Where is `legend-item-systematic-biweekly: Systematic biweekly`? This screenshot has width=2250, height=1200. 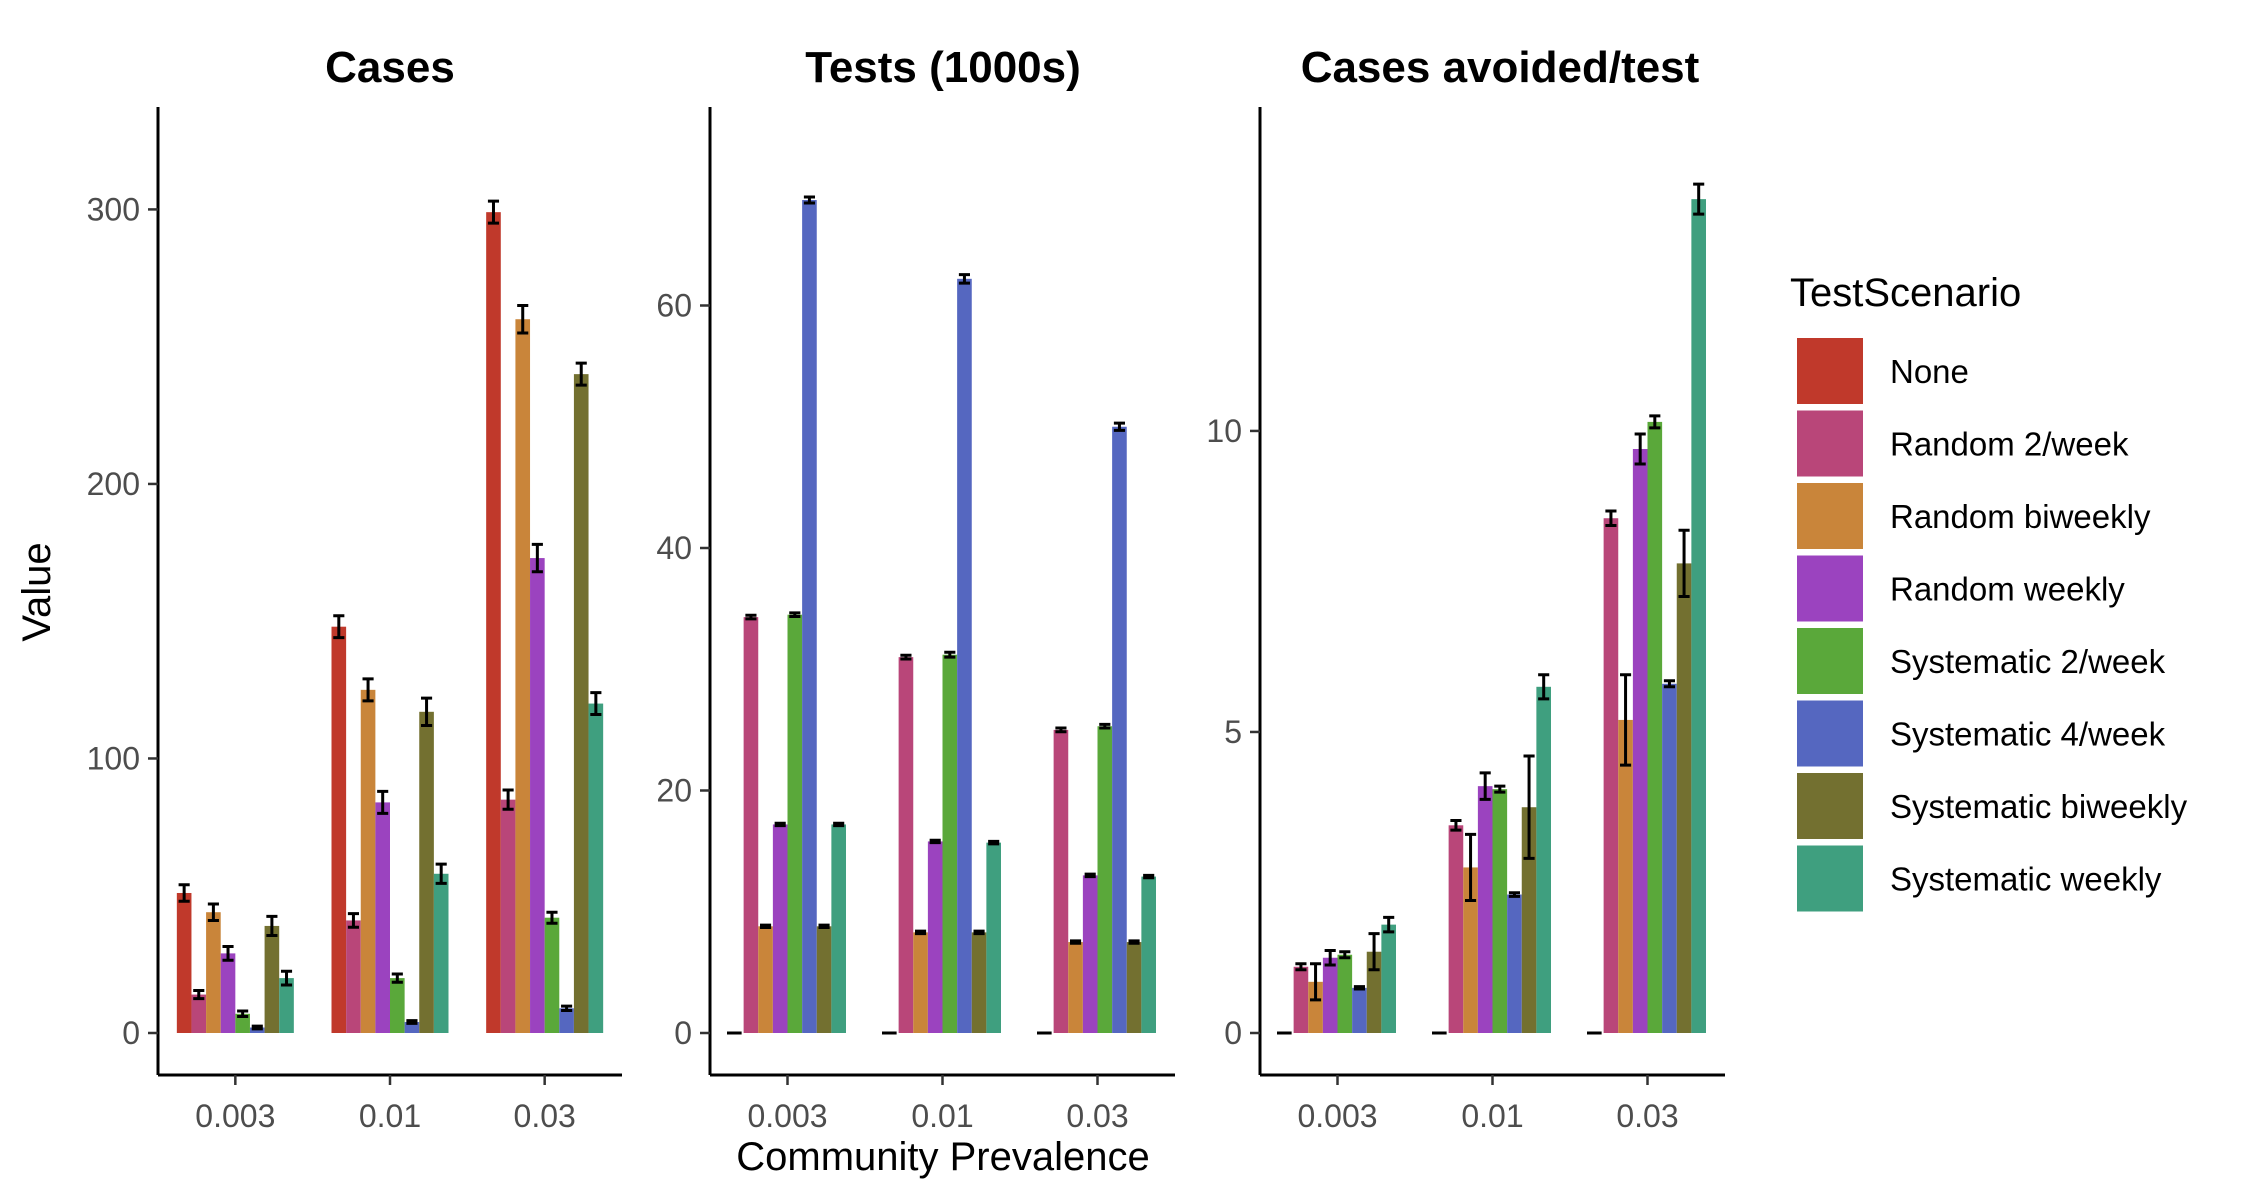 legend-item-systematic-biweekly: Systematic biweekly is located at coordinates (1992, 806).